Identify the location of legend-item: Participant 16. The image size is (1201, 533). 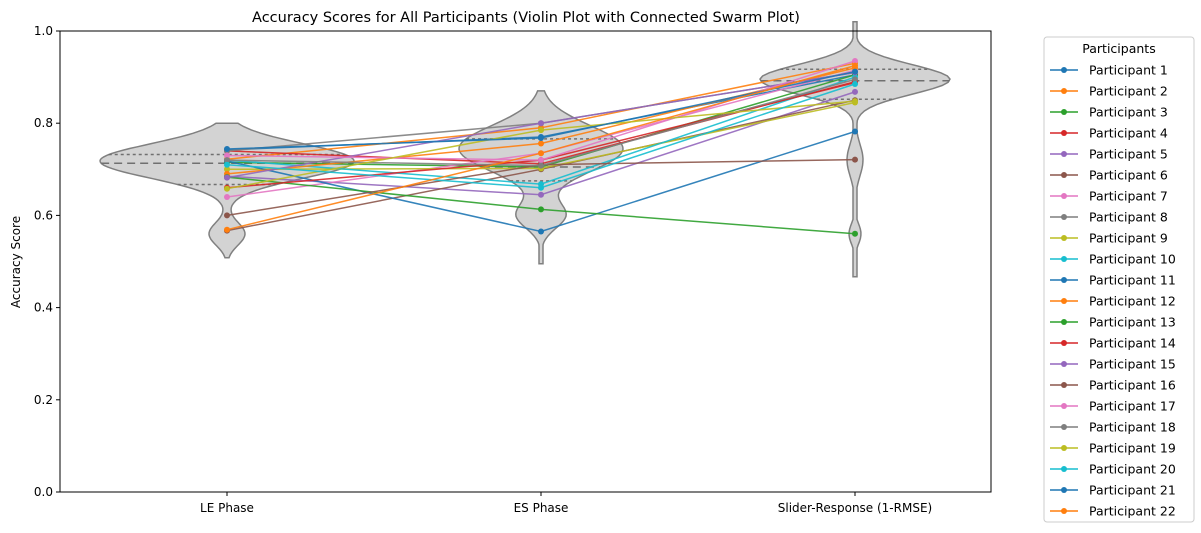
(1113, 385).